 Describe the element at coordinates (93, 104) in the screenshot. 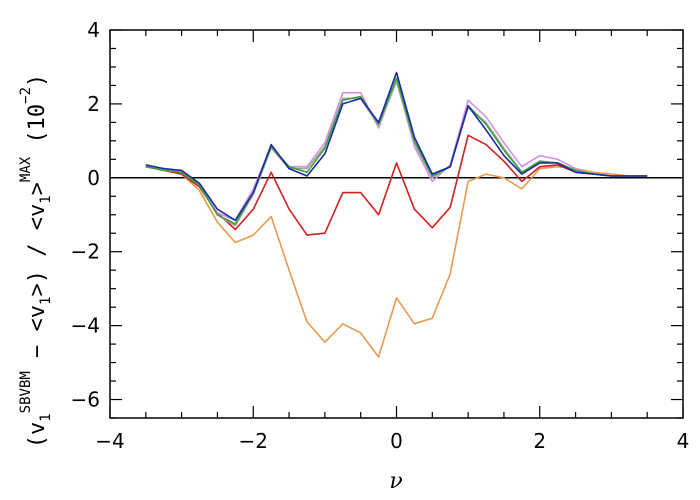

I see `y-tick-label: 2` at that location.